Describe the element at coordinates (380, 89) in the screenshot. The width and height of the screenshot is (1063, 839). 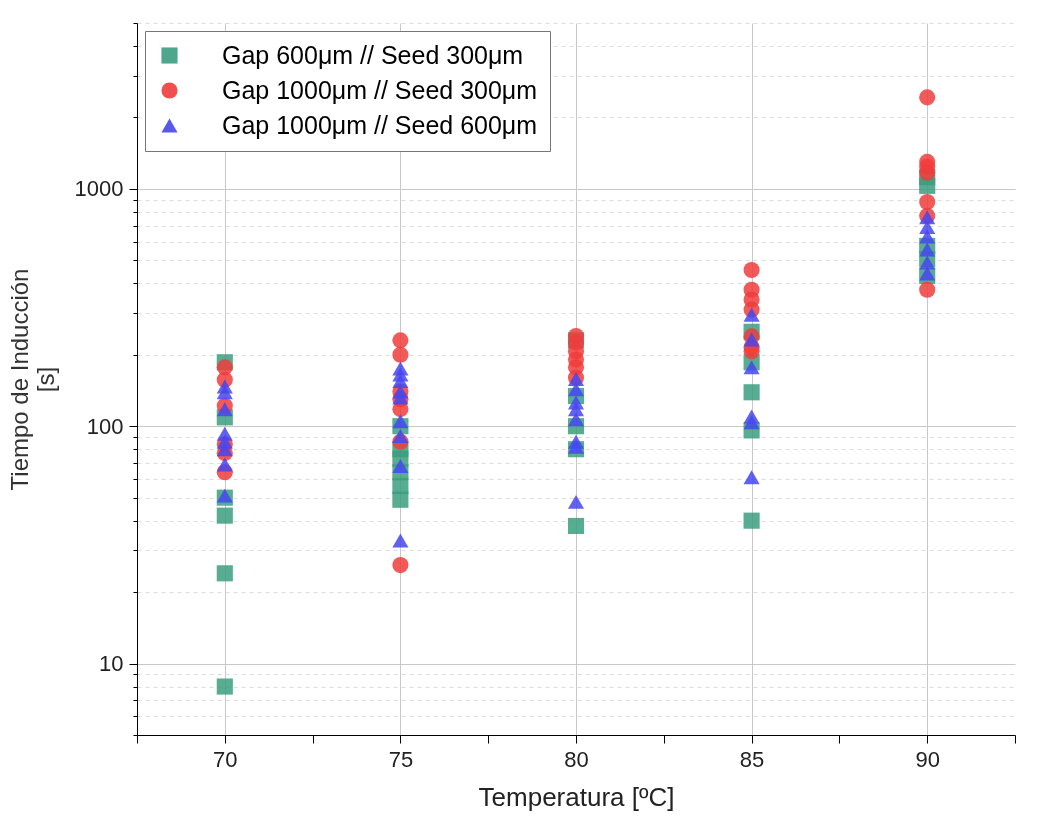
I see `legend-label: Gap 1000μm // Seed 300μm` at that location.